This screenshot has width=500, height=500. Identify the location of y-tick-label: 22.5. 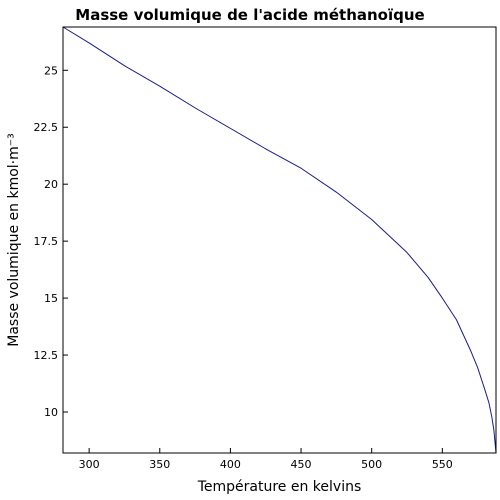
(46, 127).